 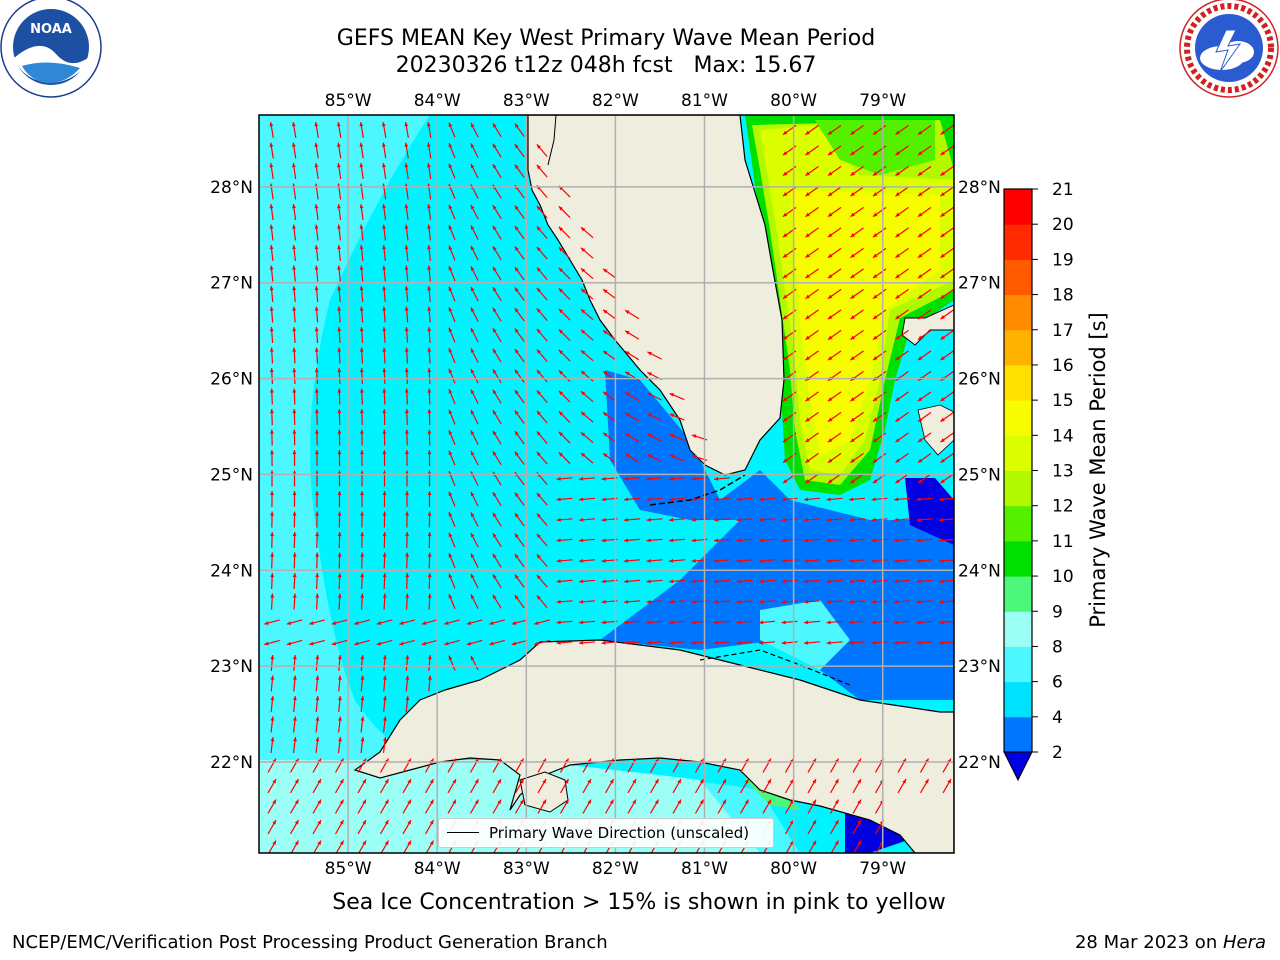 What do you see at coordinates (1063, 436) in the screenshot?
I see `colorbar-tick-label: 14` at bounding box center [1063, 436].